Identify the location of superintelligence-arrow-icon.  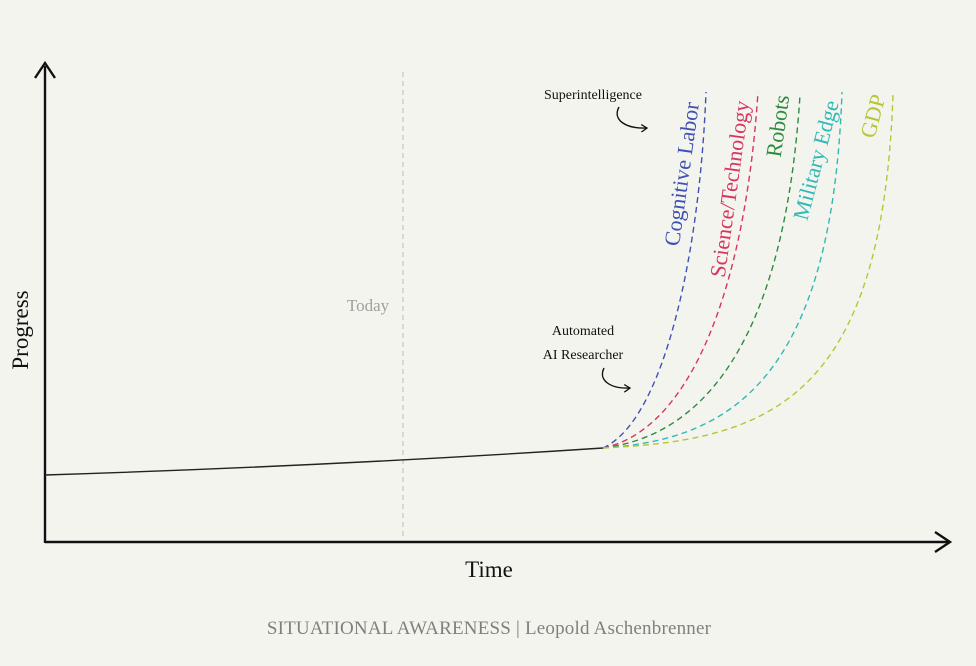
(631, 117).